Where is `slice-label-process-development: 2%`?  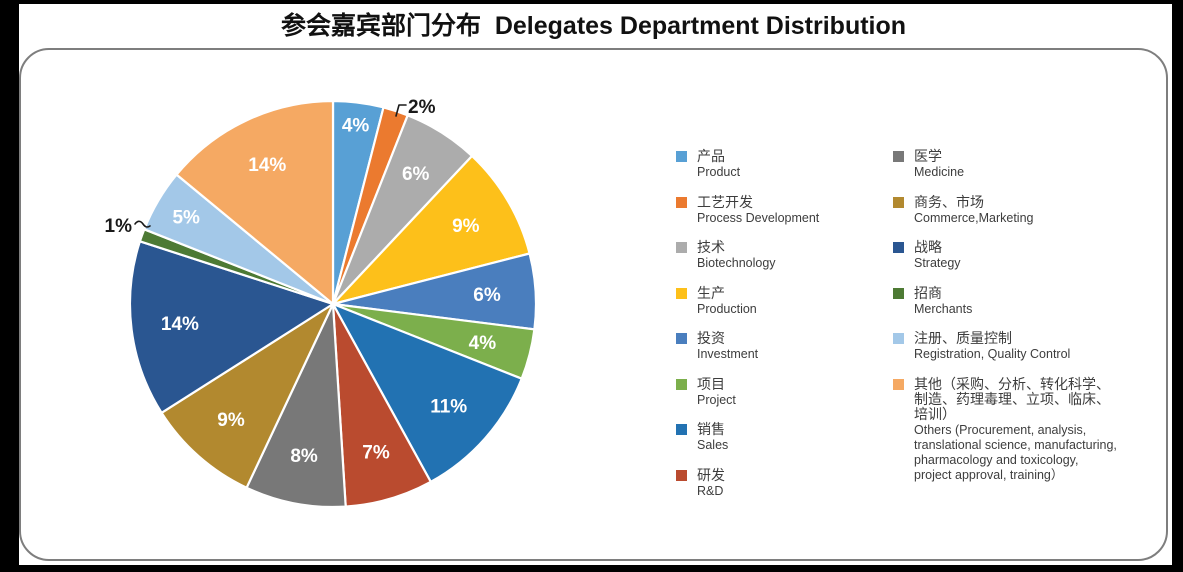 slice-label-process-development: 2% is located at coordinates (422, 107).